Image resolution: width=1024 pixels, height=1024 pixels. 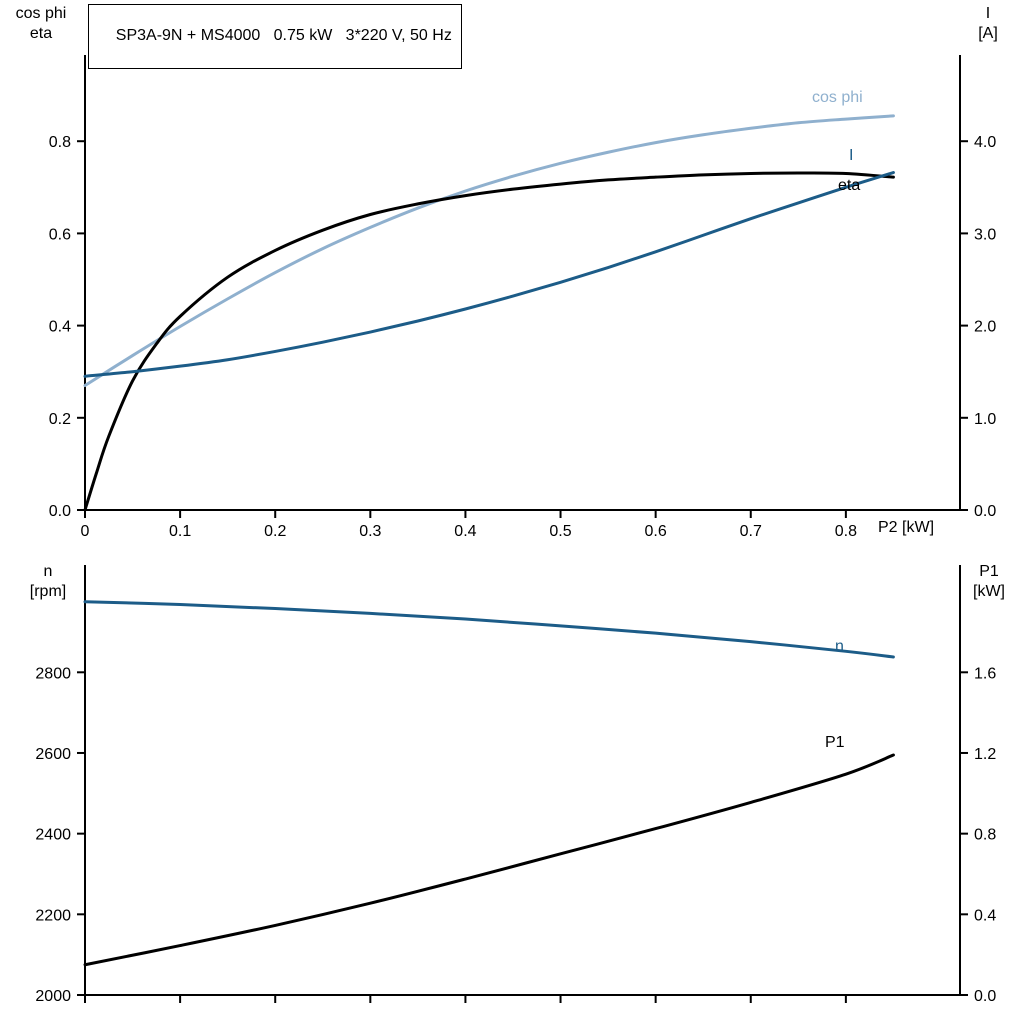 What do you see at coordinates (60, 419) in the screenshot?
I see `left-axis-tick-label: 0.2` at bounding box center [60, 419].